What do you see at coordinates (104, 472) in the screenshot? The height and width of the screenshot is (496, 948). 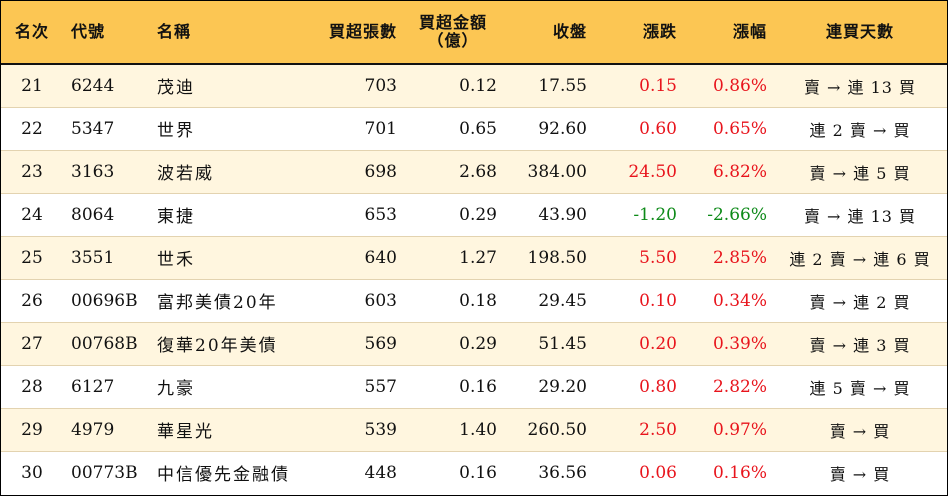 I see `code-cell: 00773B` at bounding box center [104, 472].